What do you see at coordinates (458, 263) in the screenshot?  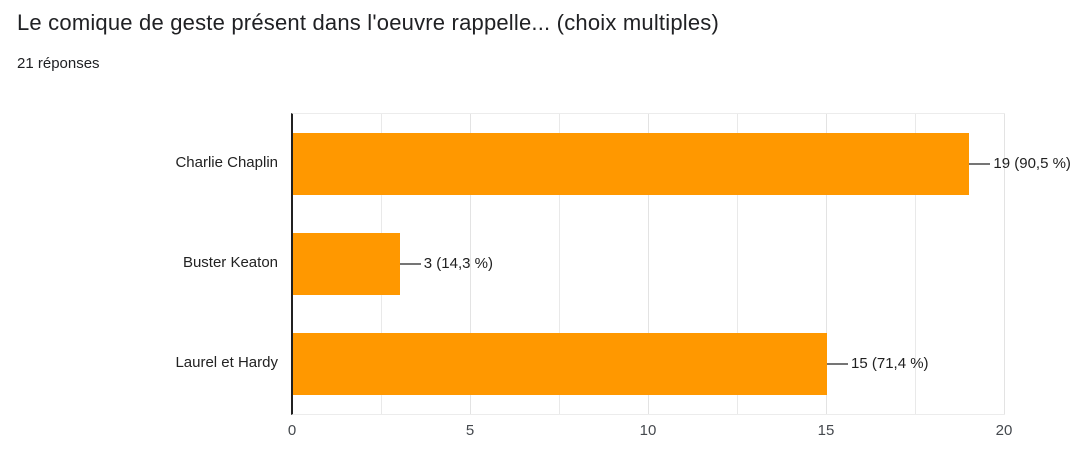 I see `value-label: 3 (14,3 %)` at bounding box center [458, 263].